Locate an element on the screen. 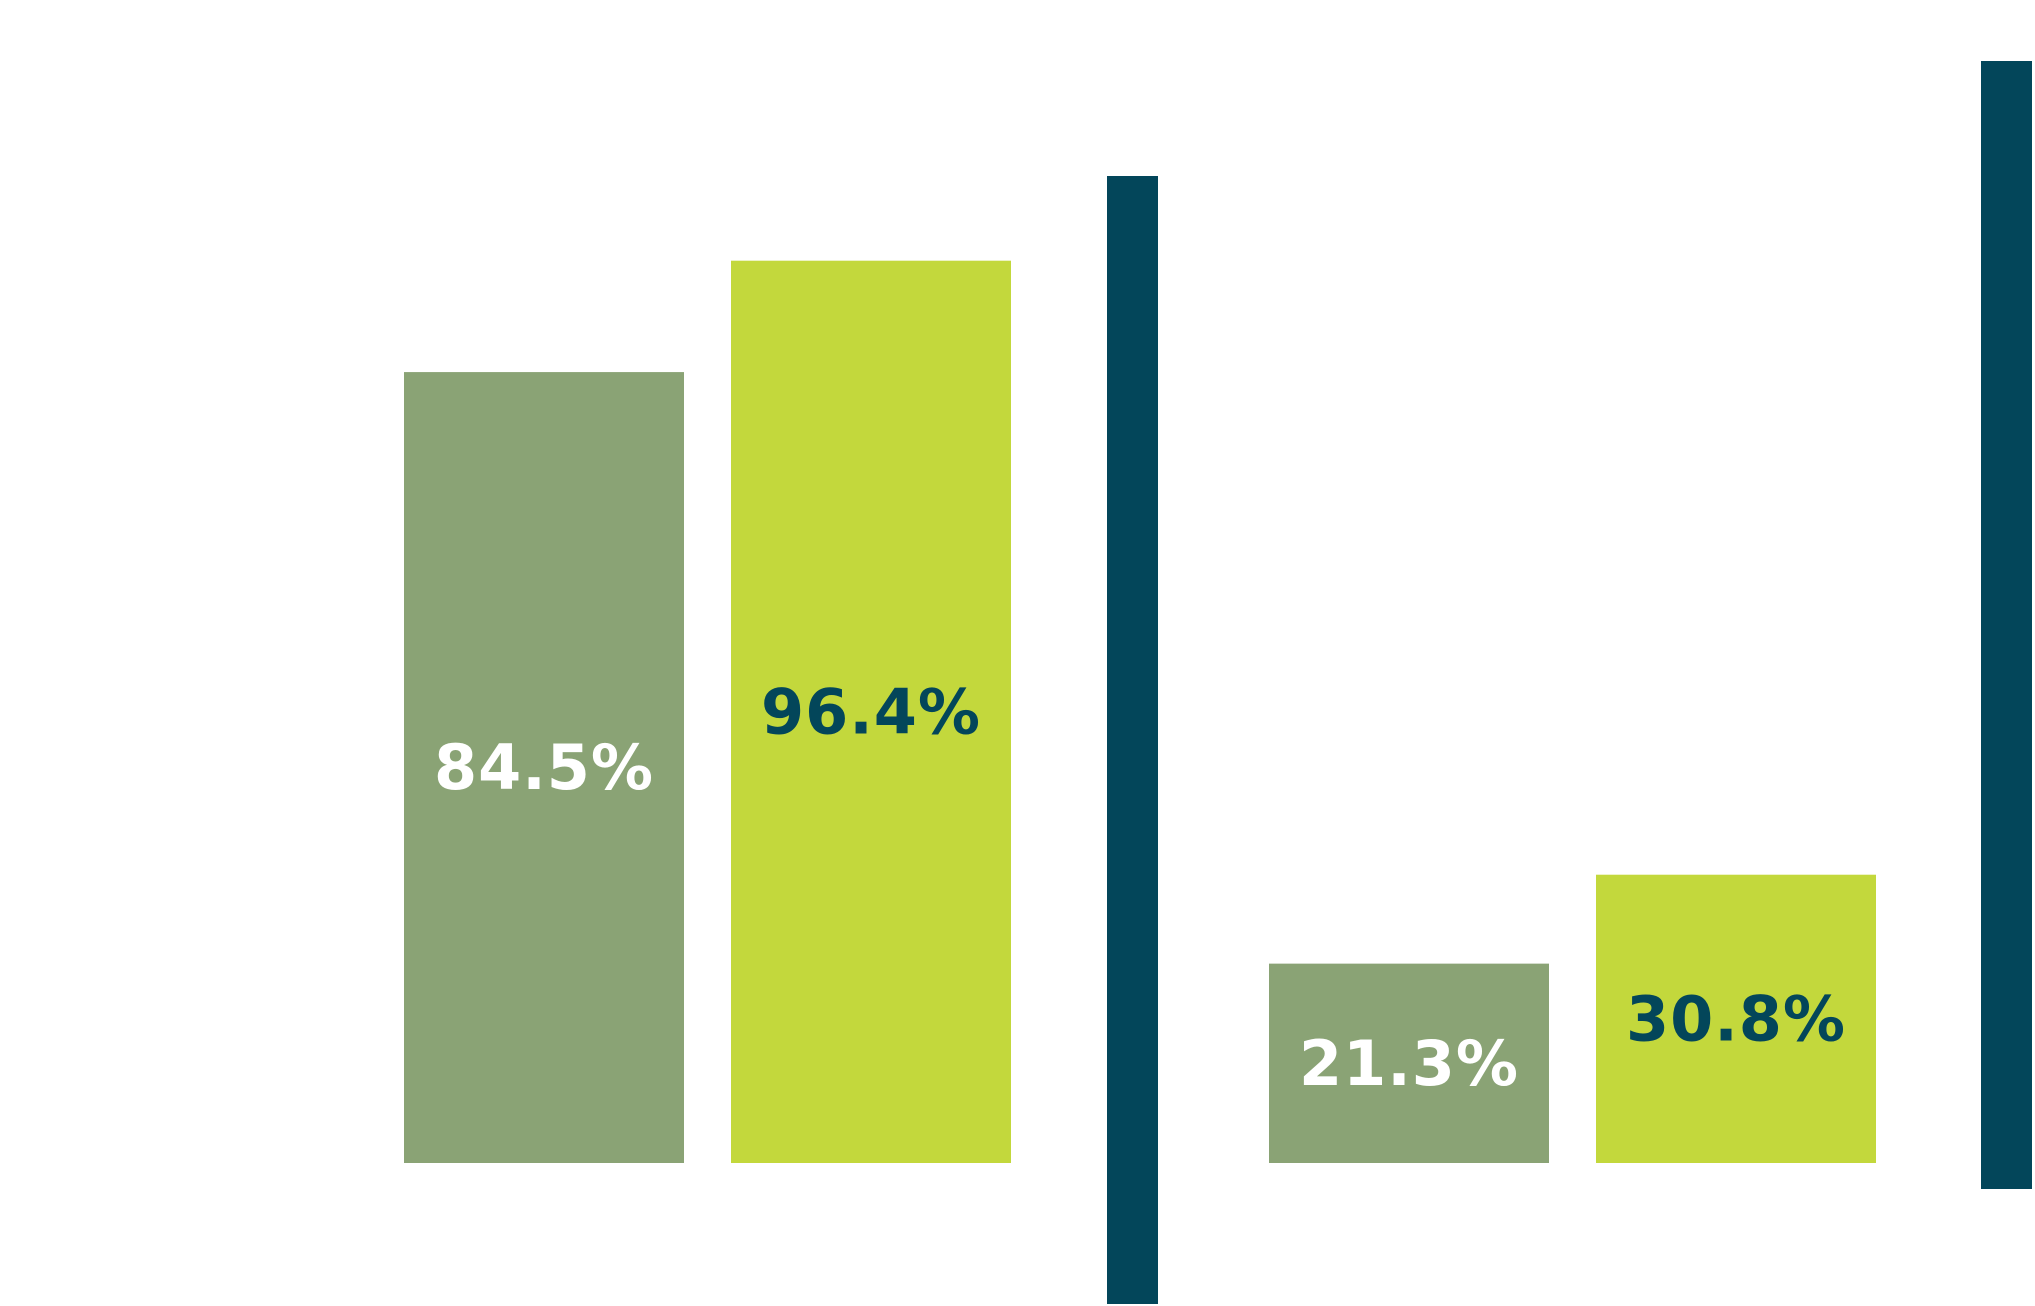 The width and height of the screenshot is (2035, 1306). data-label-series-2-group-2: 30.8% is located at coordinates (1736, 1018).